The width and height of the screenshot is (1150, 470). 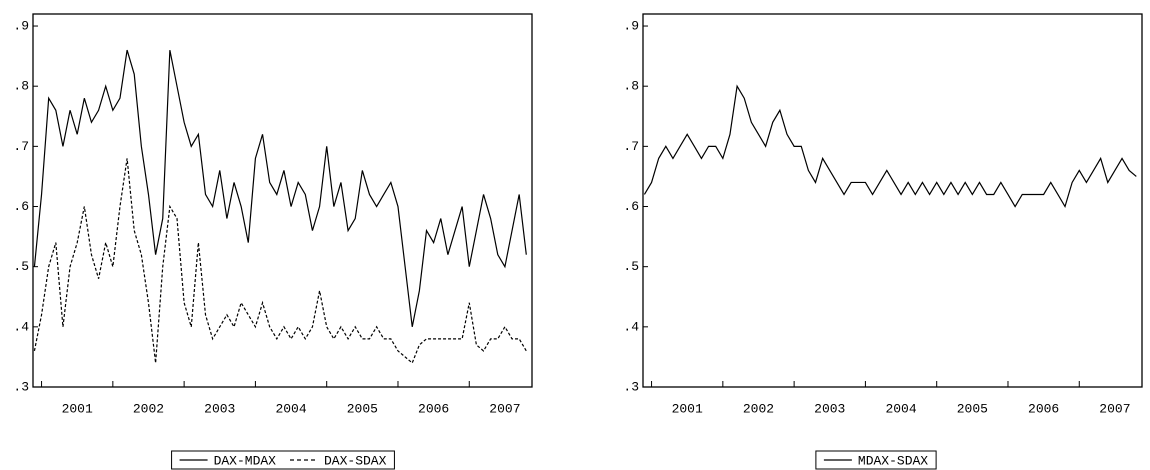 I want to click on legend-label: DAX-MDAX, so click(x=245, y=460).